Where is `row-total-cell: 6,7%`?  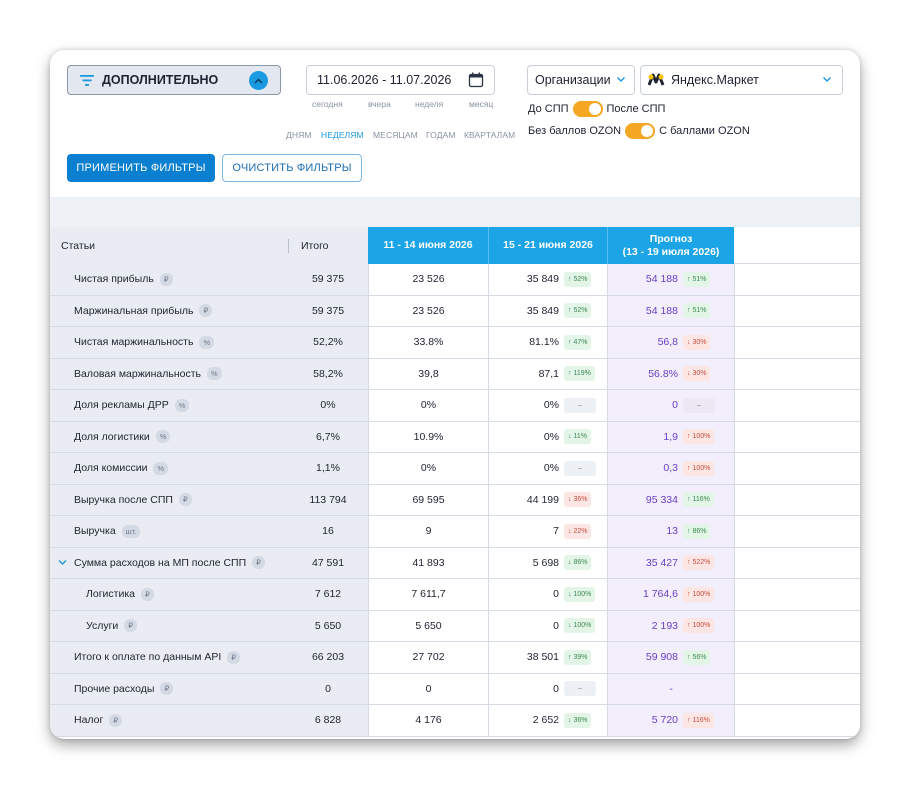 row-total-cell: 6,7% is located at coordinates (328, 436).